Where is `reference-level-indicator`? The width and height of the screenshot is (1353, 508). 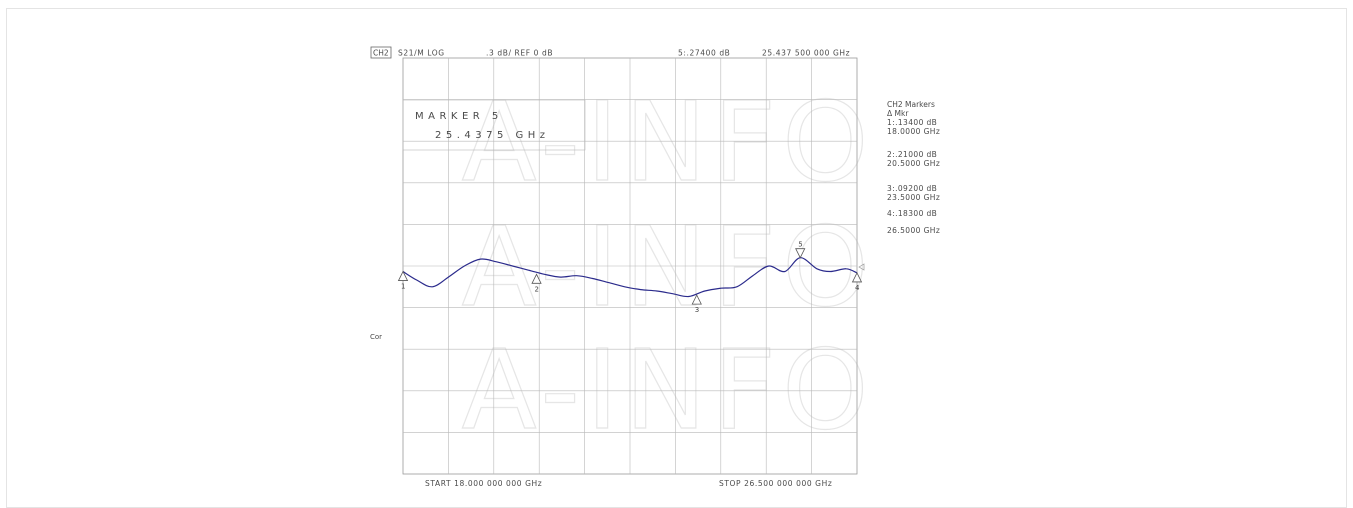
reference-level-indicator is located at coordinates (861, 267).